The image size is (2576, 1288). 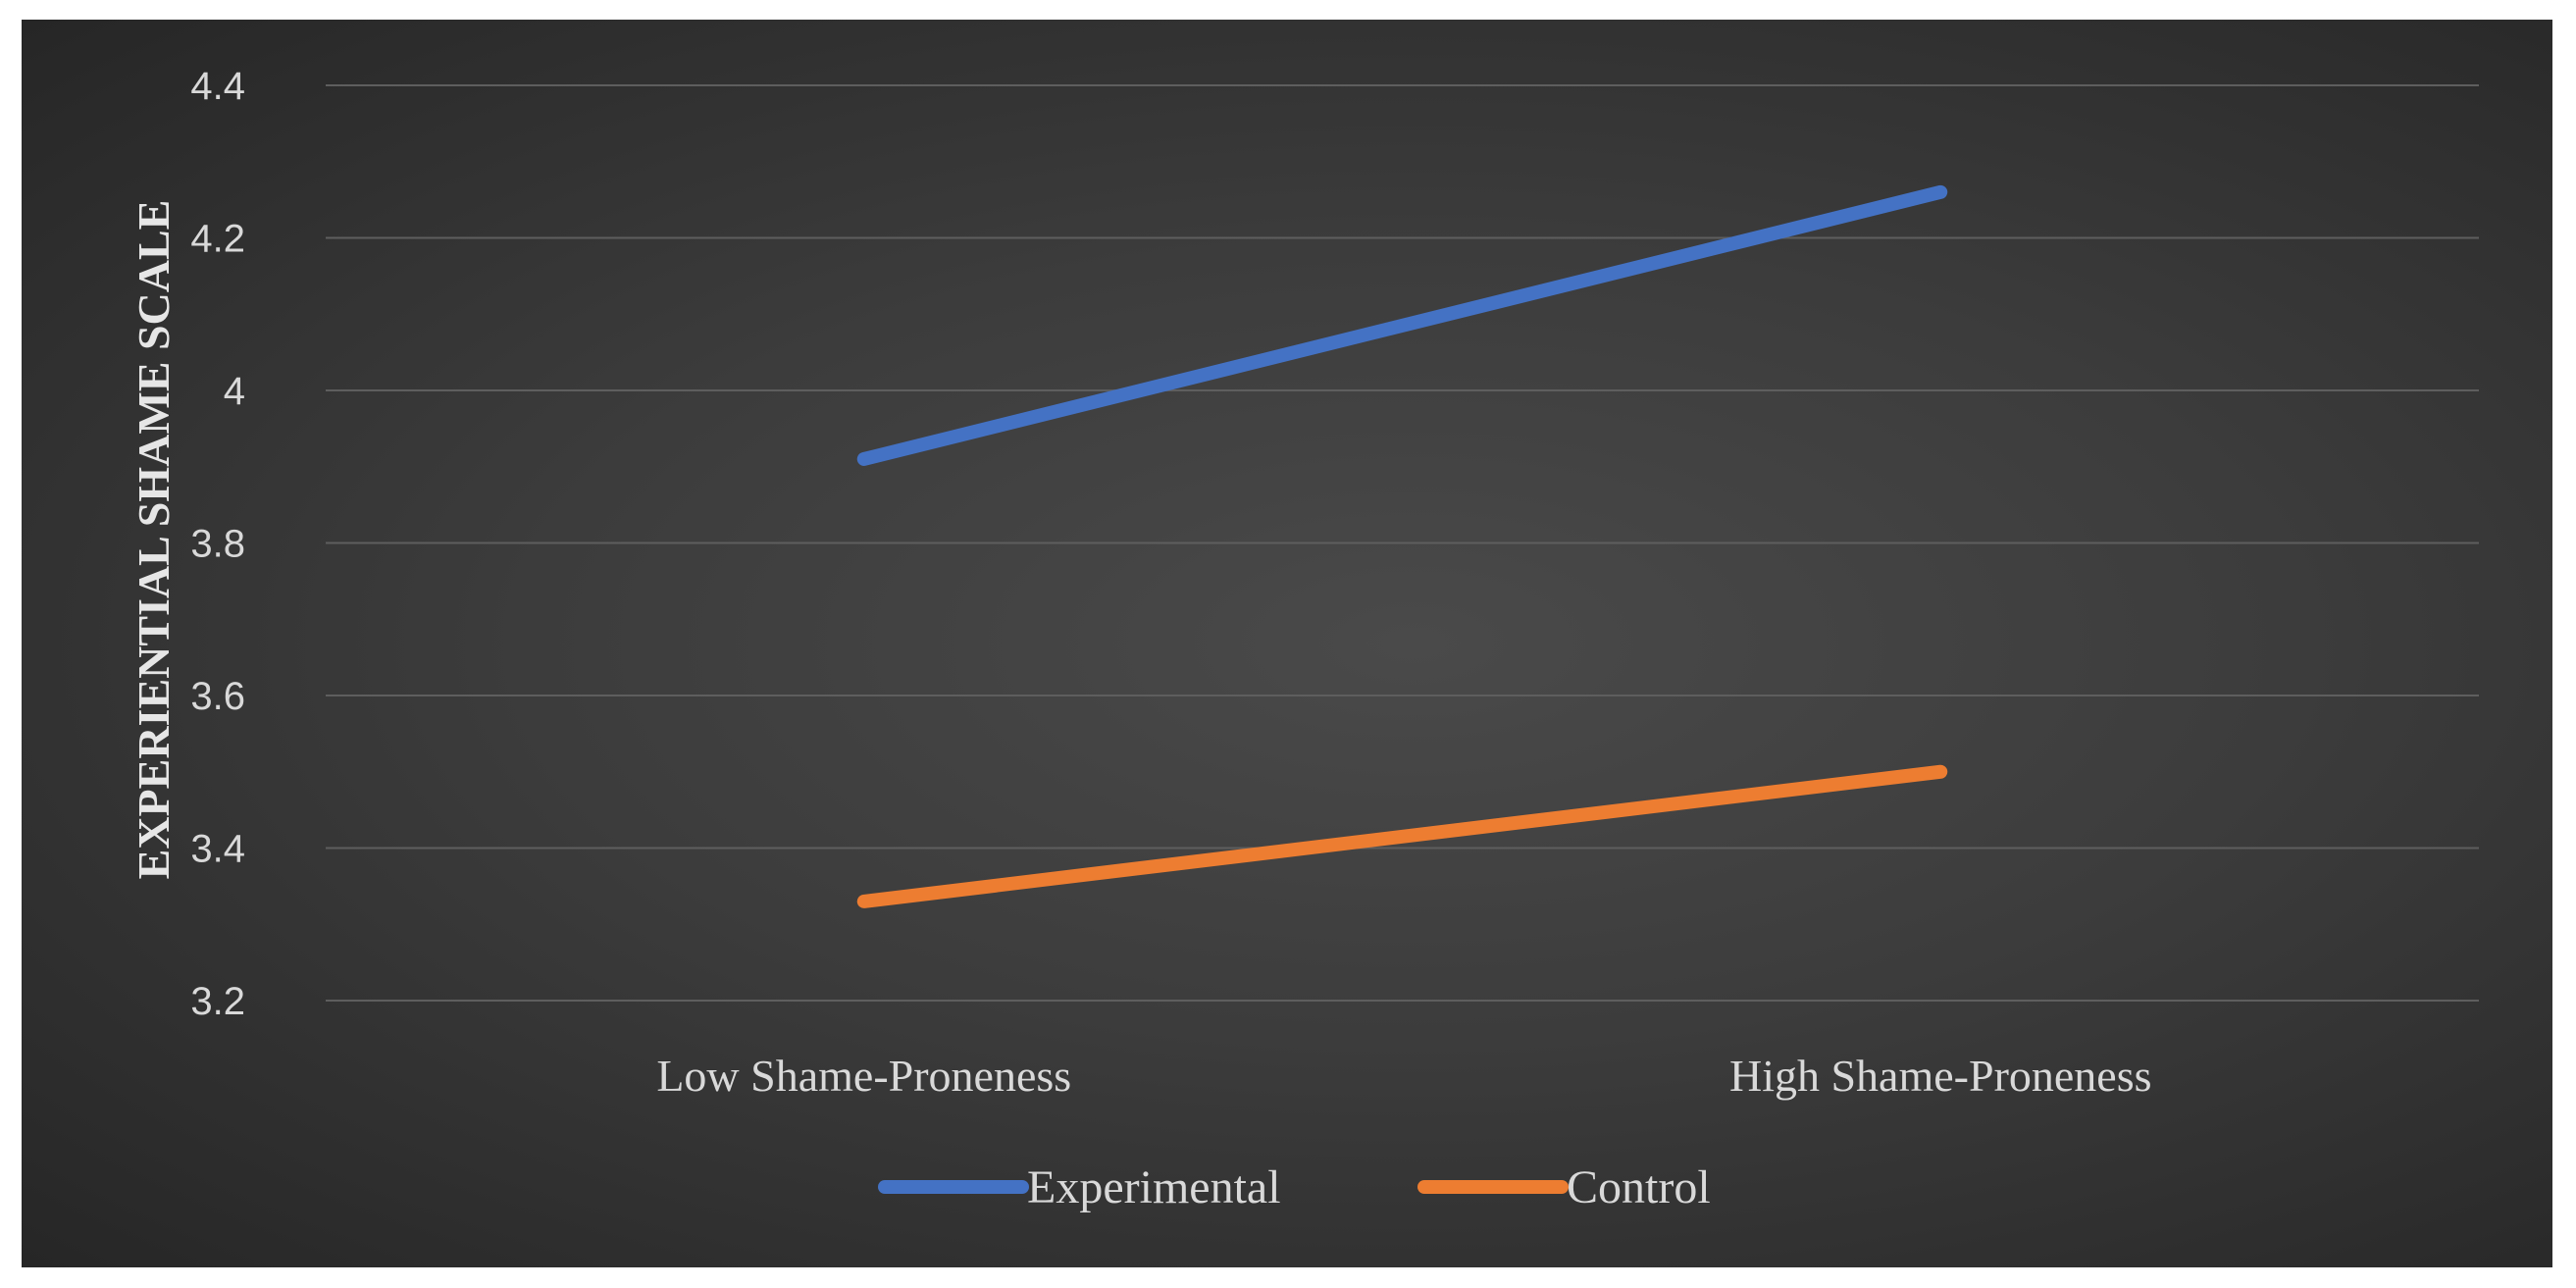 What do you see at coordinates (217, 696) in the screenshot?
I see `y-tick-label: 3.6` at bounding box center [217, 696].